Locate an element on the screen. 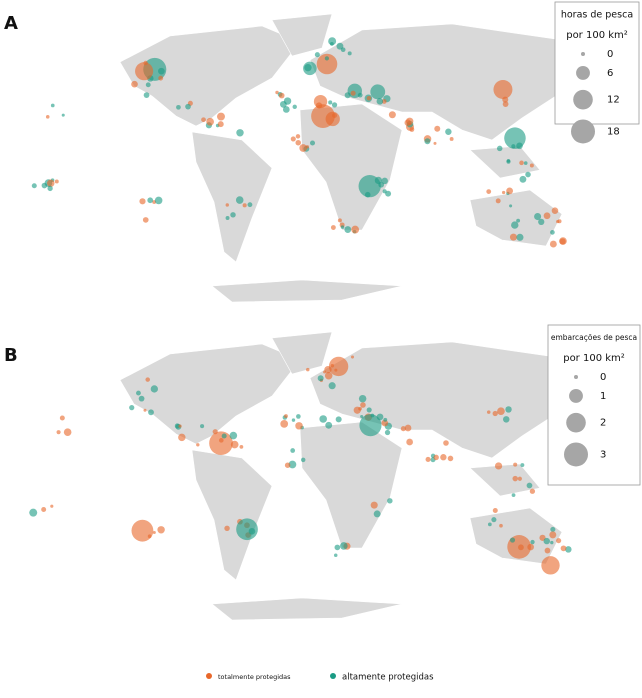 The image size is (642, 698). legend-title: embarcações de pesca is located at coordinates (594, 337).